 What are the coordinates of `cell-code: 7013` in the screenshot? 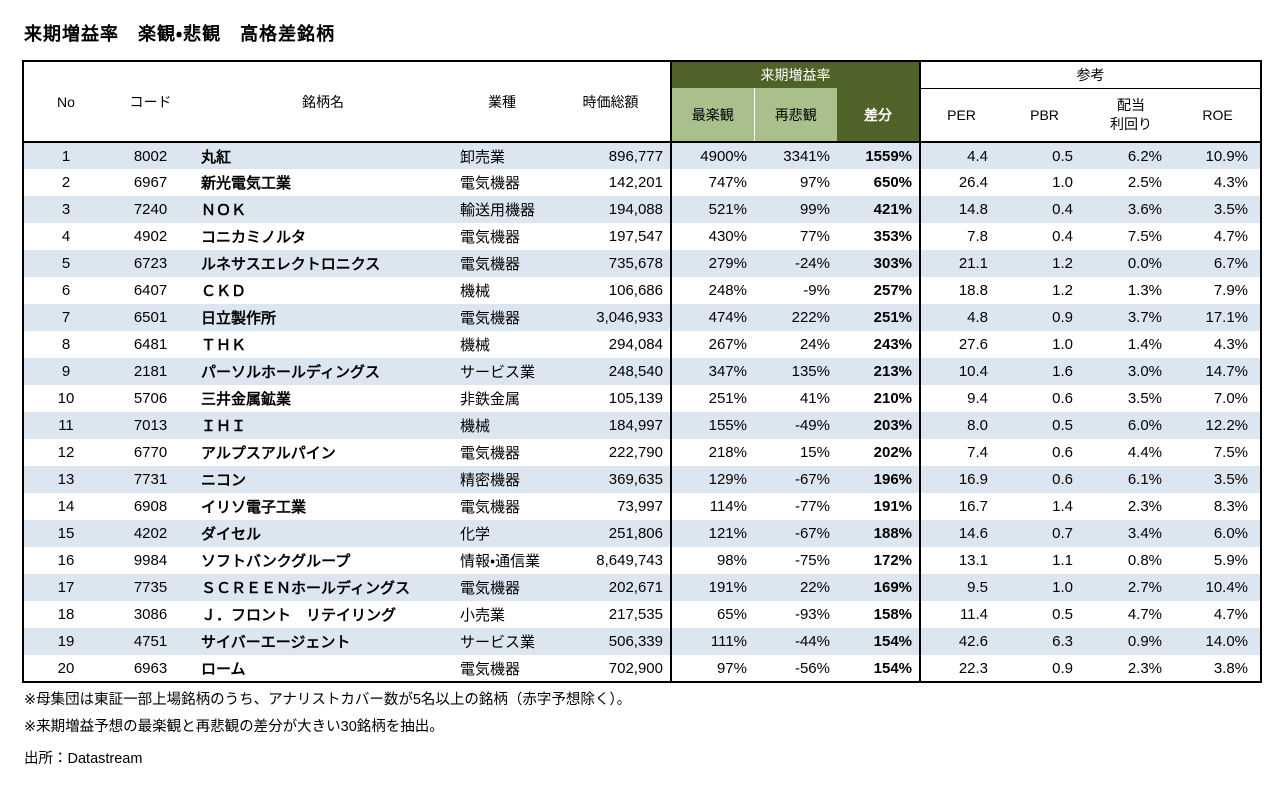 It's located at (150, 425).